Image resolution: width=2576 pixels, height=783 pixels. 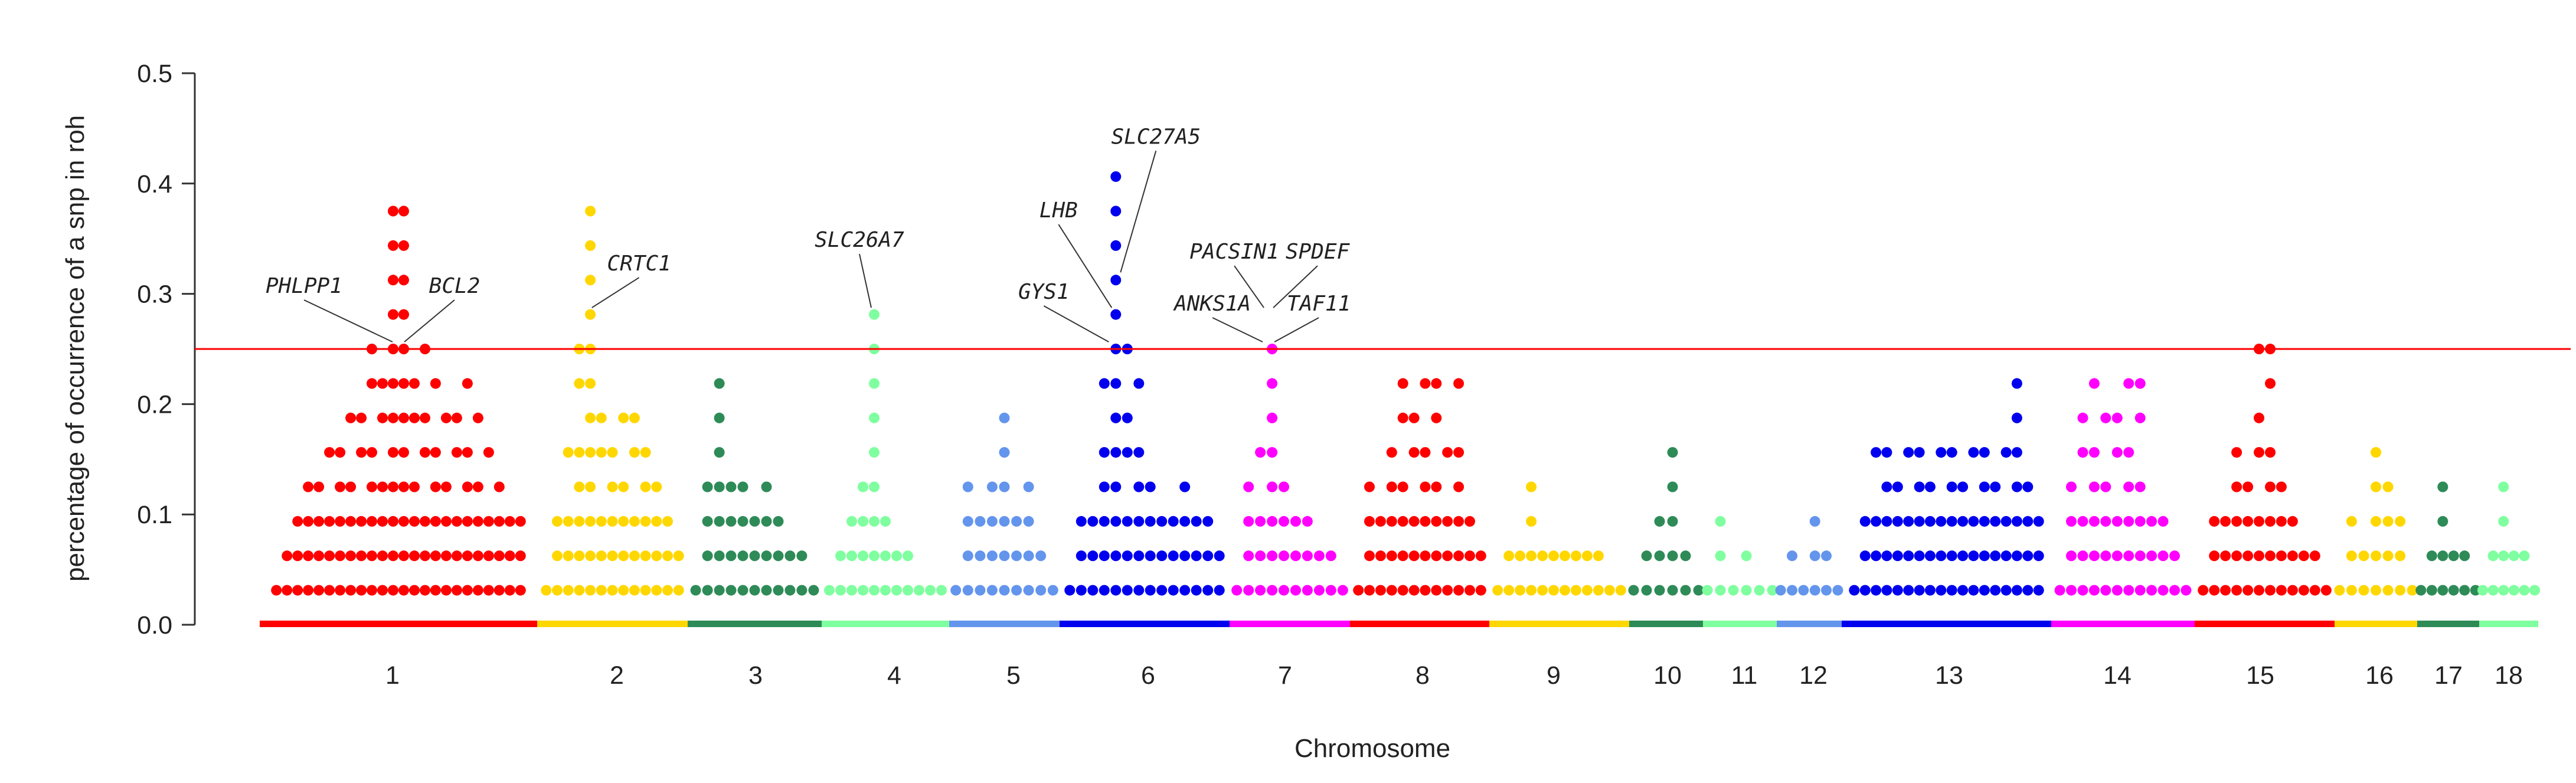 I want to click on x-tick-label: 14, so click(x=2117, y=676).